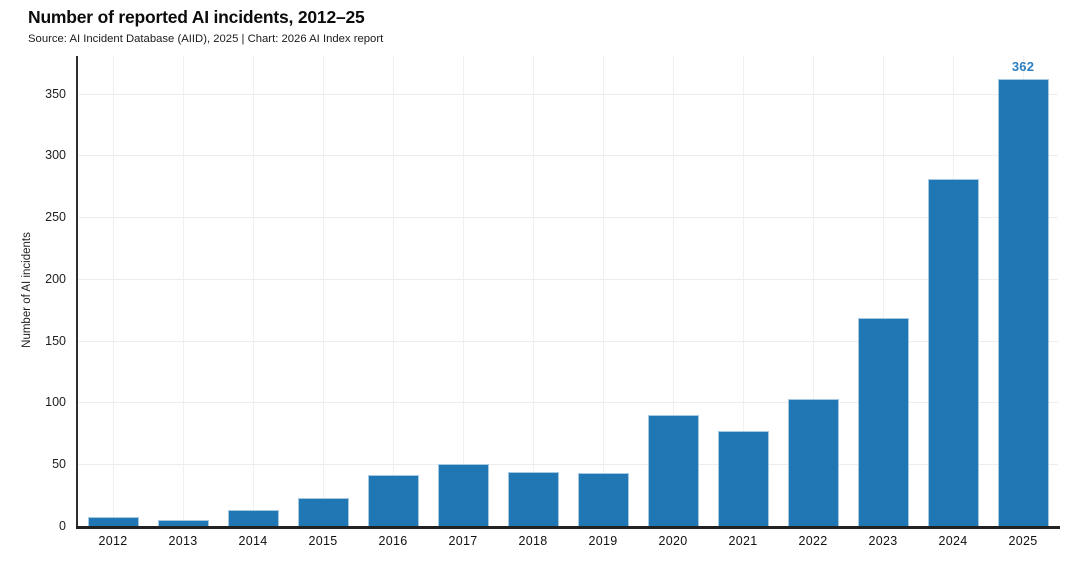  I want to click on x-axis-line, so click(568, 527).